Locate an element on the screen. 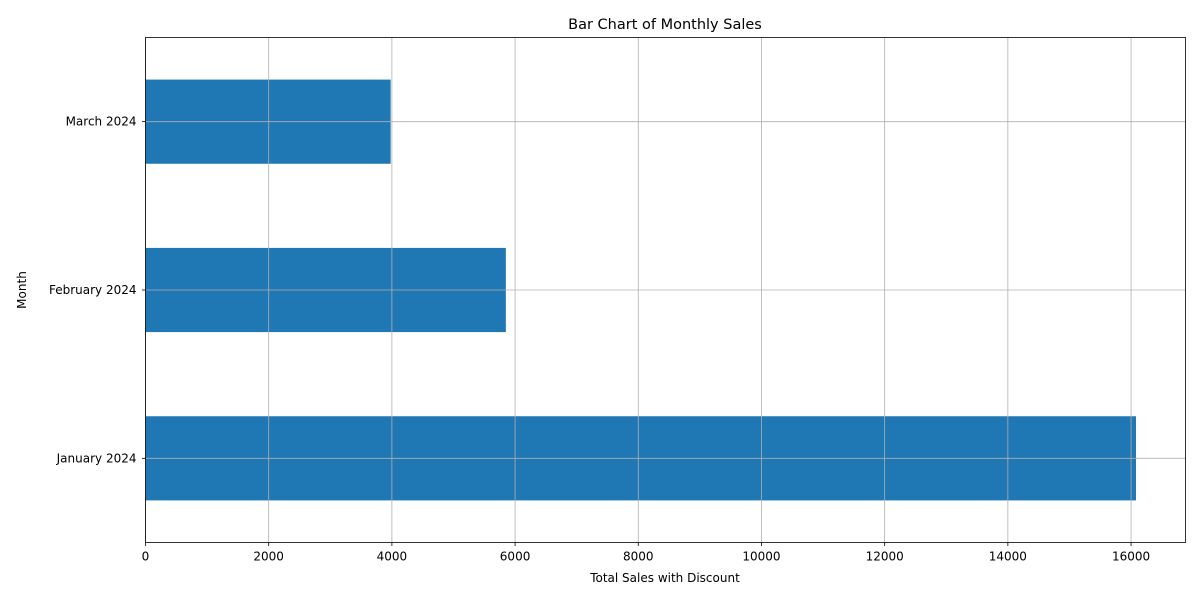 The width and height of the screenshot is (1200, 604). x-tick-label: 0 is located at coordinates (146, 557).